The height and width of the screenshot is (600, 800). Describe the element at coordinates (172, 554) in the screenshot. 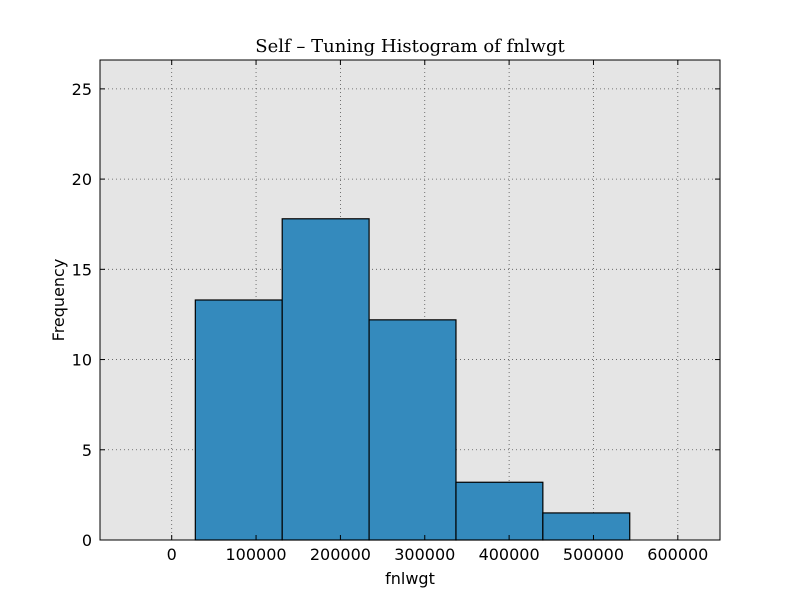

I see `x-tick-label: 0` at that location.